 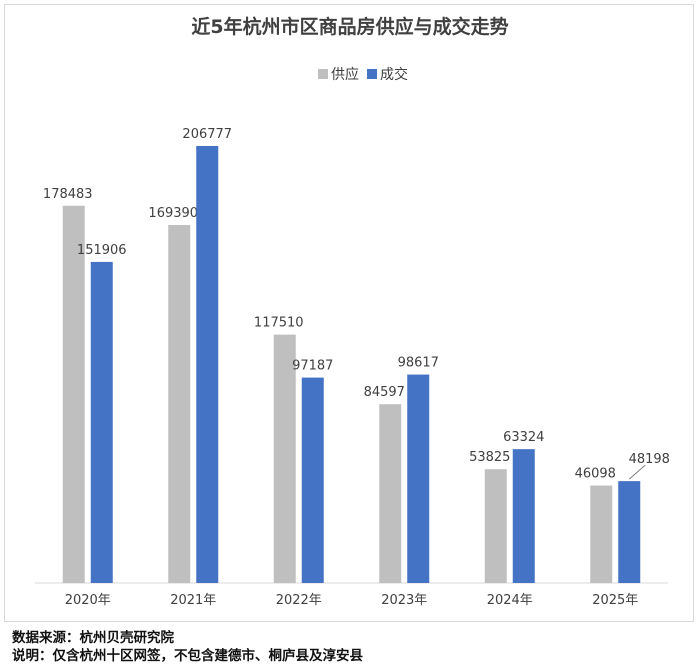 I want to click on data-label-supply-2: 117510, so click(x=279, y=323).